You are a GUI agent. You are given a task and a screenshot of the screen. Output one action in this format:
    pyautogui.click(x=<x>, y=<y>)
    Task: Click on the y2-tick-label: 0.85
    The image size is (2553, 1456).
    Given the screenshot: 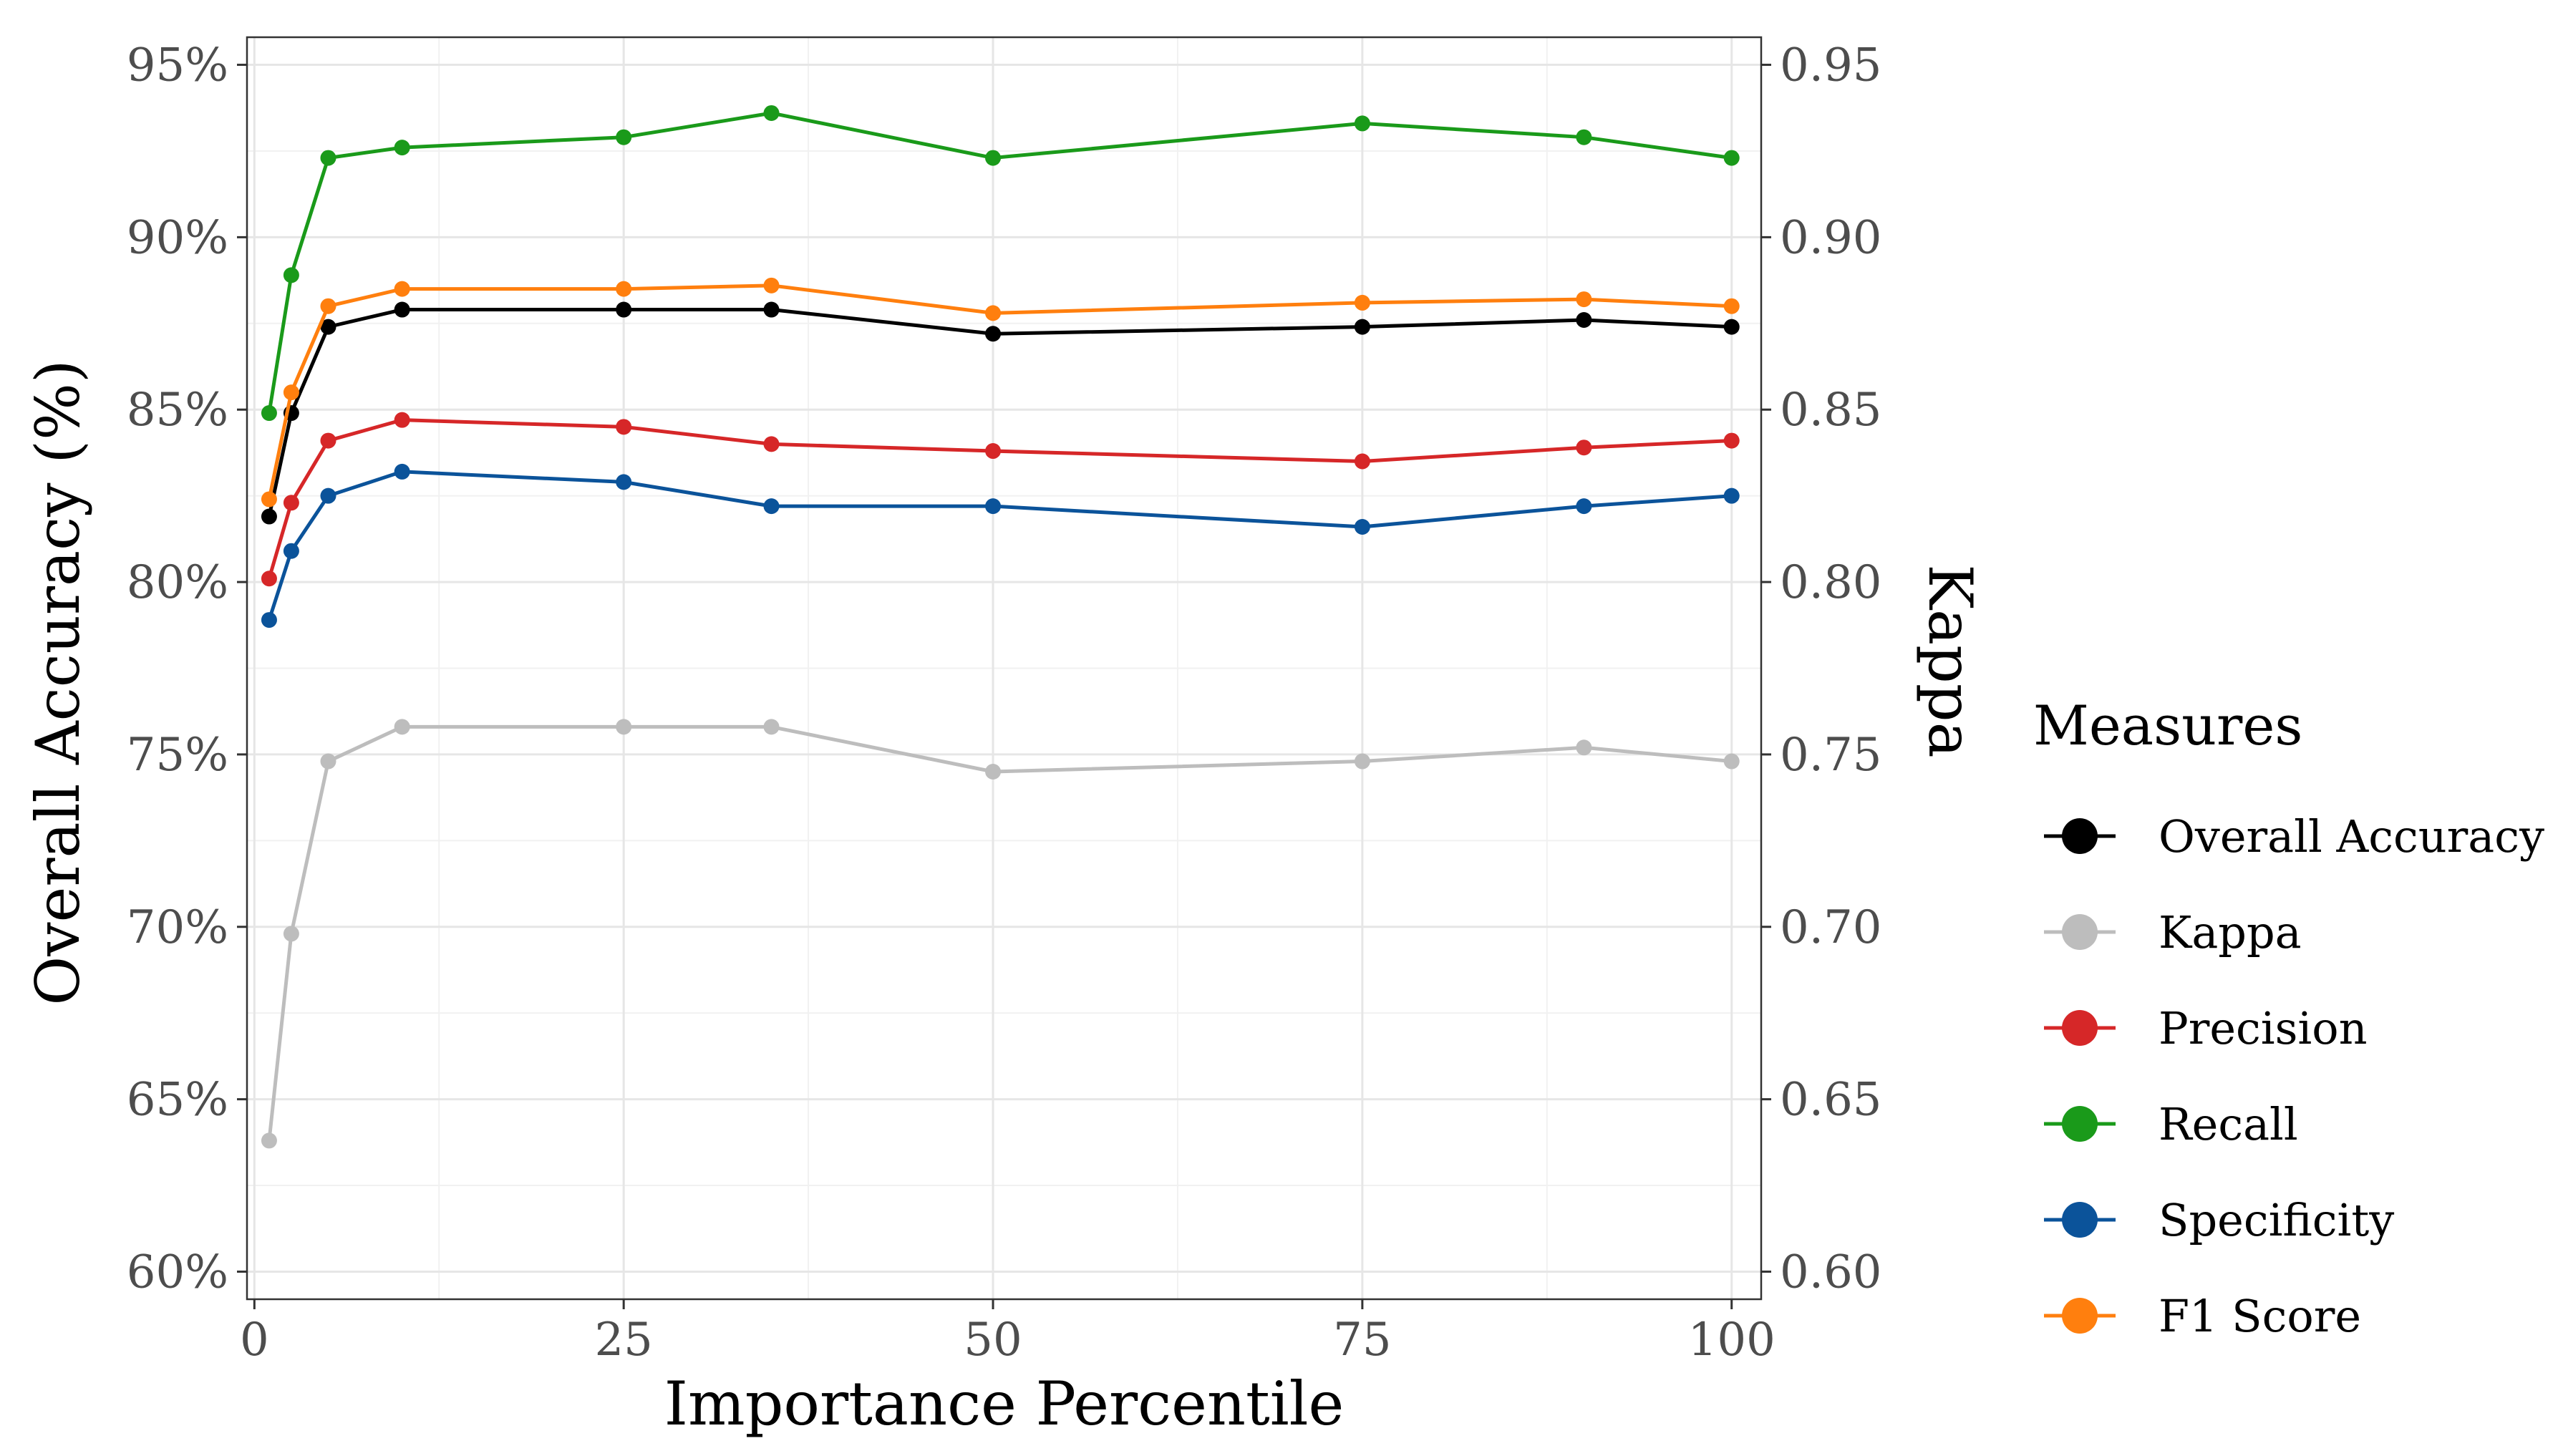 What is the action you would take?
    pyautogui.click(x=1831, y=411)
    